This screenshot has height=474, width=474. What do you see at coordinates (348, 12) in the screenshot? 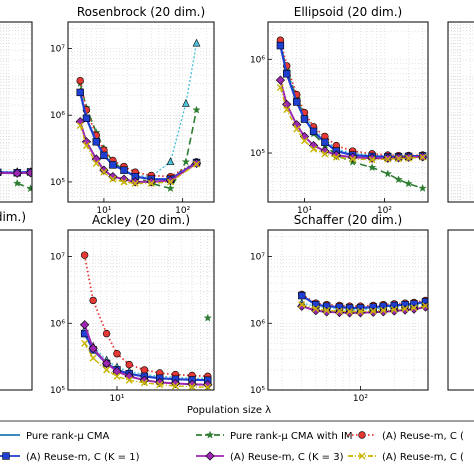
I see `panel-title: Ellipsoid (20 dim.)` at bounding box center [348, 12].